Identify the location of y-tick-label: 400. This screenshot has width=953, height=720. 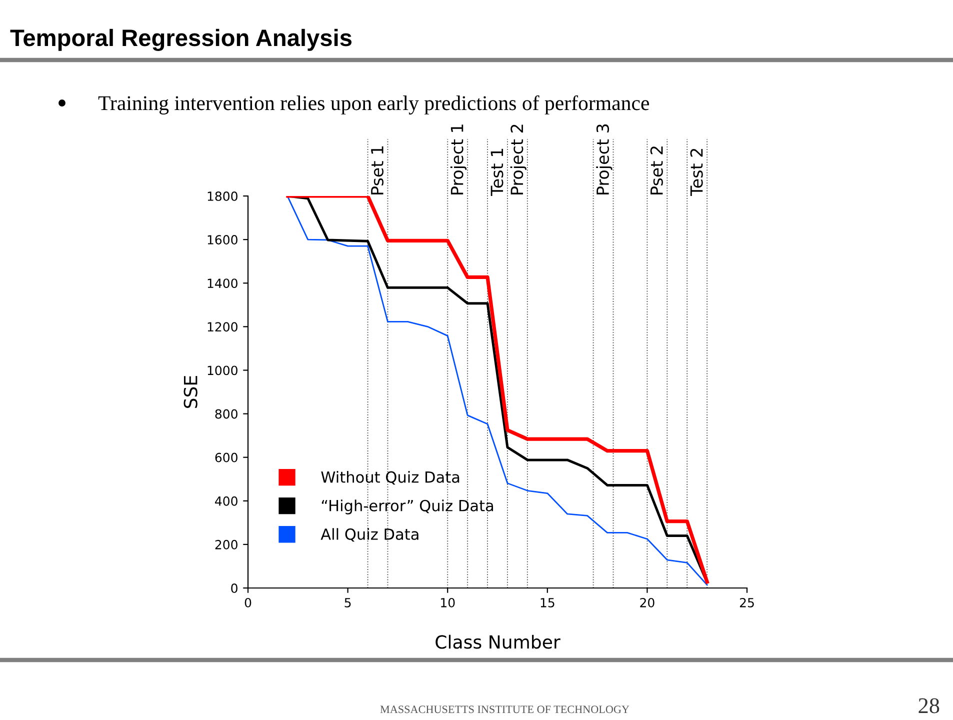
(226, 501).